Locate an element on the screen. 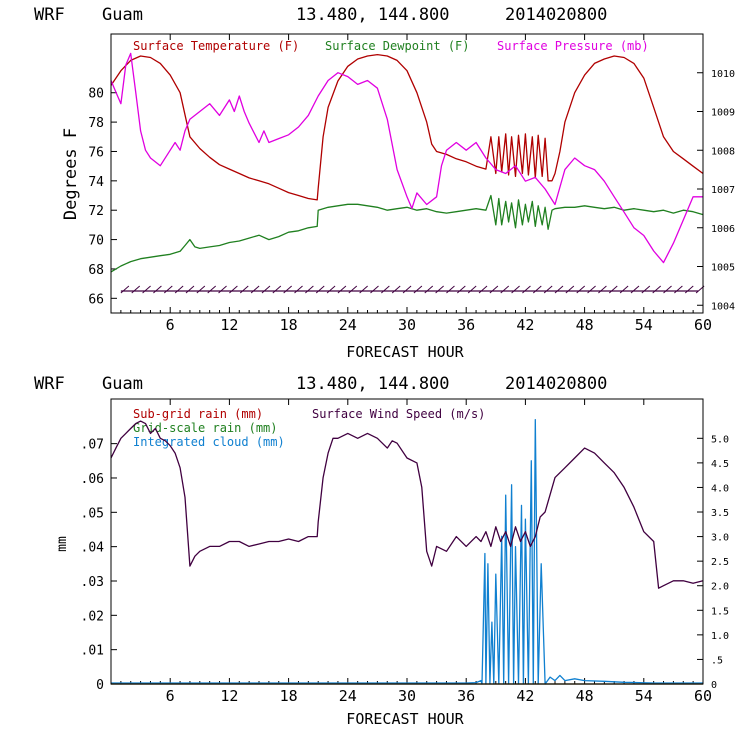 This screenshot has height=745, width=740. y-tick-label-left: 68 is located at coordinates (96, 270).